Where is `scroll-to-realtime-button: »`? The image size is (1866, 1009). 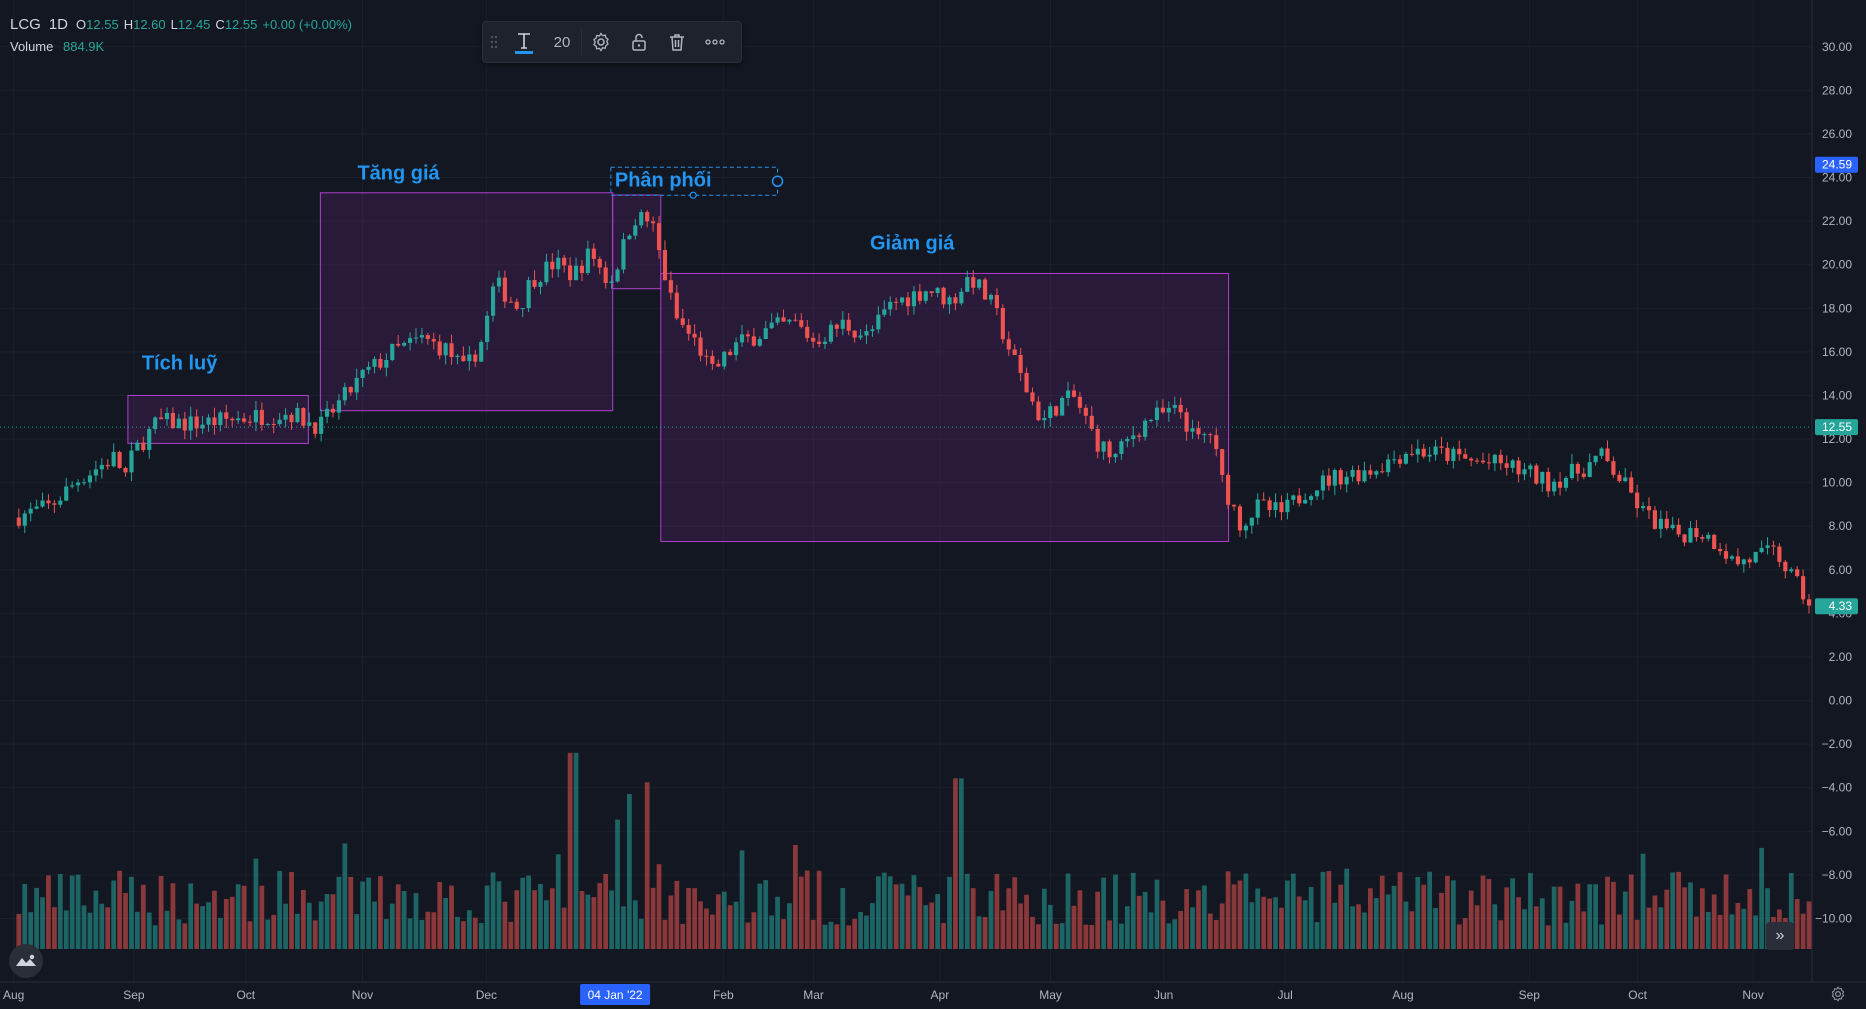
scroll-to-realtime-button: » is located at coordinates (1780, 936).